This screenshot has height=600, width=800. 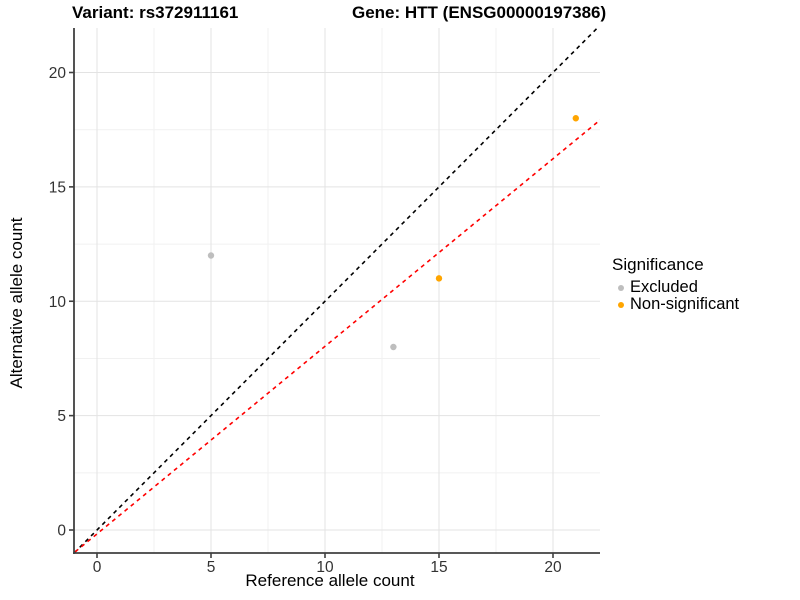 I want to click on legend-item-label: Non-significant, so click(x=685, y=304).